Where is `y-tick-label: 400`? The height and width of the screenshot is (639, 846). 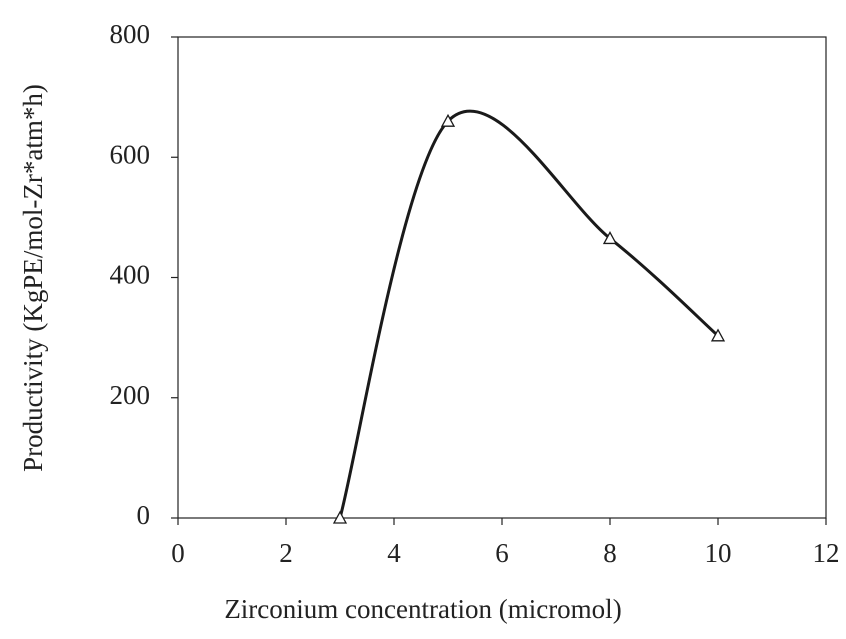
y-tick-label: 400 is located at coordinates (130, 275).